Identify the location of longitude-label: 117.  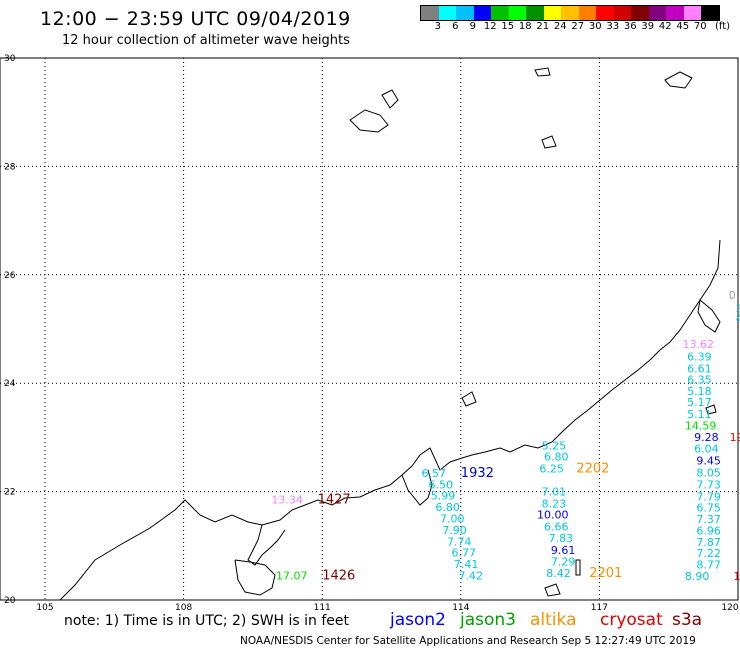
(599, 608).